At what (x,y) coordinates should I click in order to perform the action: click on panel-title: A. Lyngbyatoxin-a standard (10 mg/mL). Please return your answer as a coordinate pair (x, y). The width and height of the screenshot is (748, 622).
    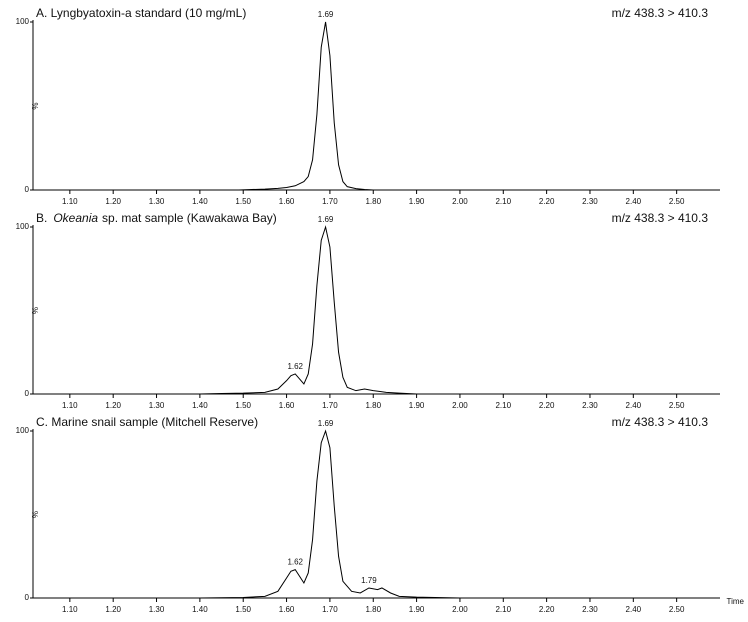
    Looking at the image, I should click on (141, 13).